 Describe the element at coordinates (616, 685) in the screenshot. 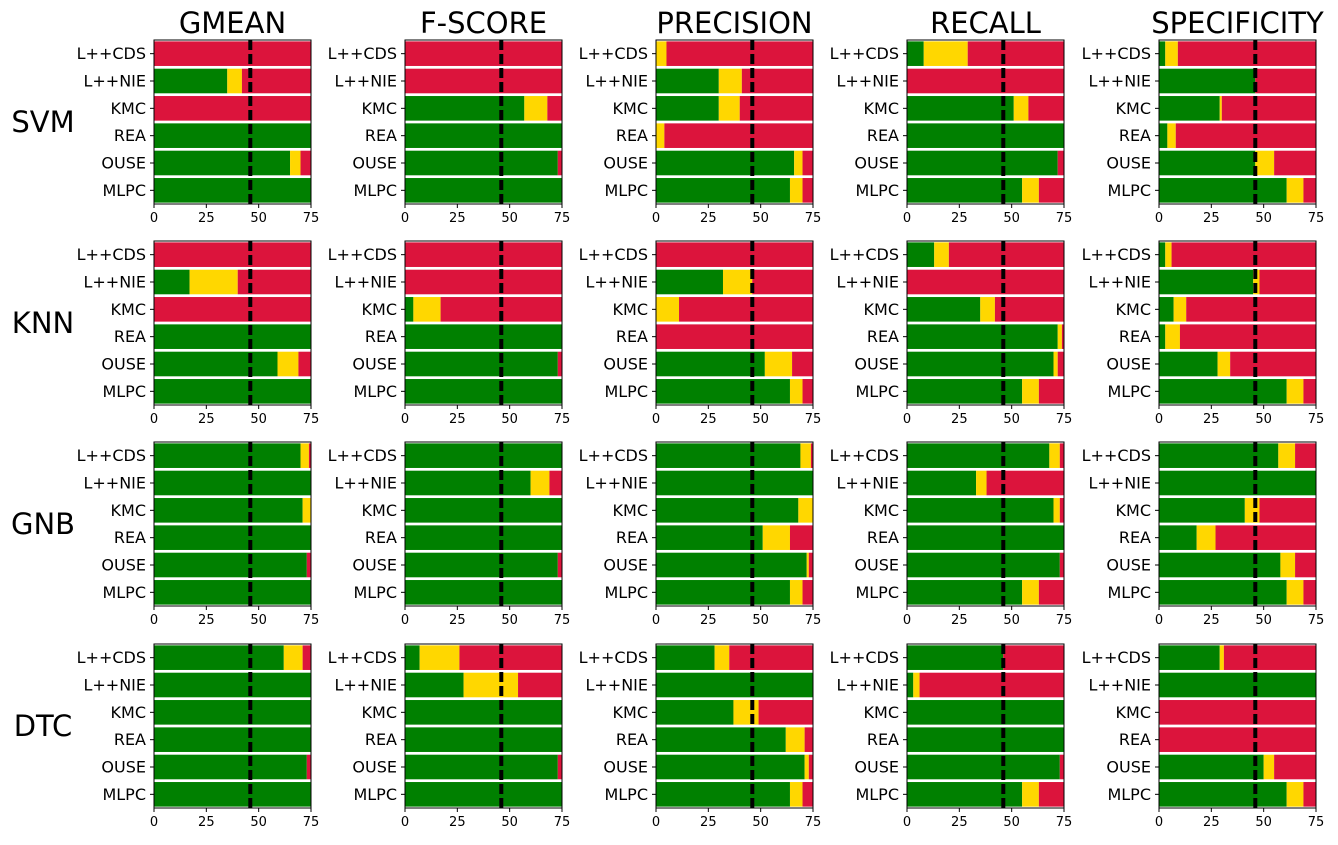

I see `y-tick-label: L++NIE` at that location.